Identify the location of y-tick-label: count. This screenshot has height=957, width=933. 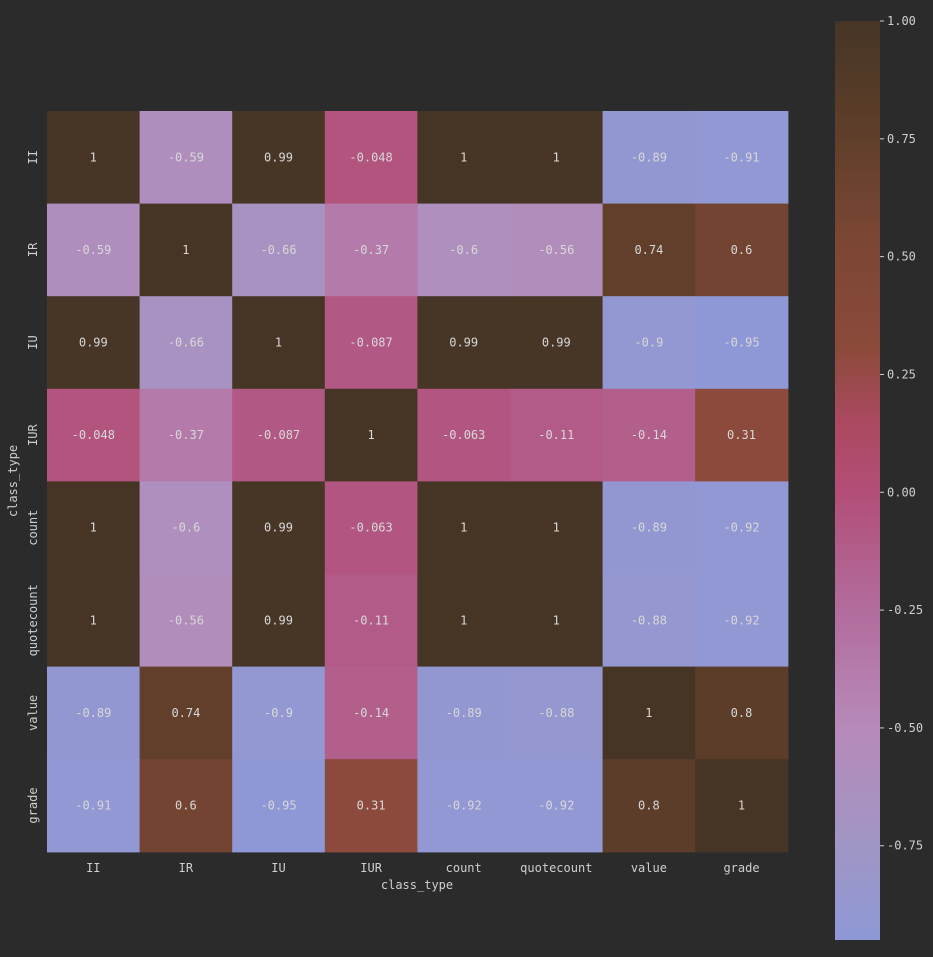
(33, 528).